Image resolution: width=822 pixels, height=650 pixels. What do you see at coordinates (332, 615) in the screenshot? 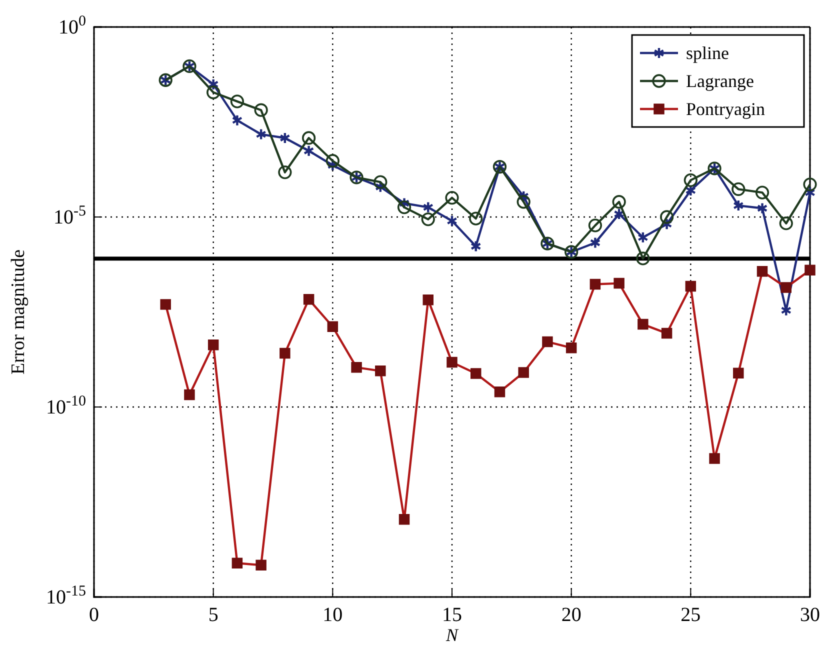
I see `x-tick-label: 10` at bounding box center [332, 615].